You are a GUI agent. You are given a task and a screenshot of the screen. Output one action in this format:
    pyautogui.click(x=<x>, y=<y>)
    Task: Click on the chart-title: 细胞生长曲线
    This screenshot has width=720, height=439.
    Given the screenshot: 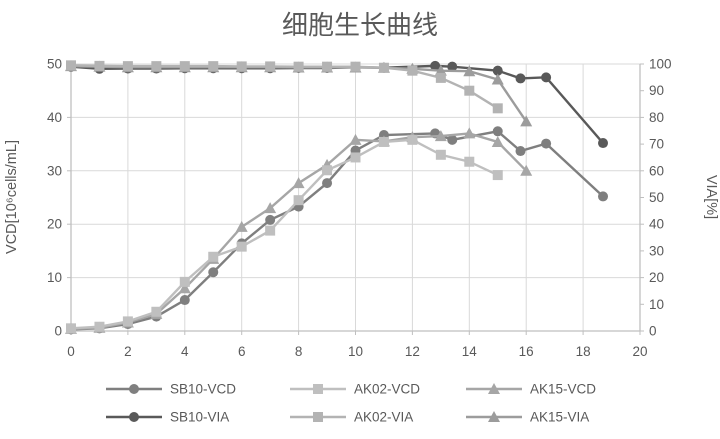 What is the action you would take?
    pyautogui.click(x=360, y=25)
    